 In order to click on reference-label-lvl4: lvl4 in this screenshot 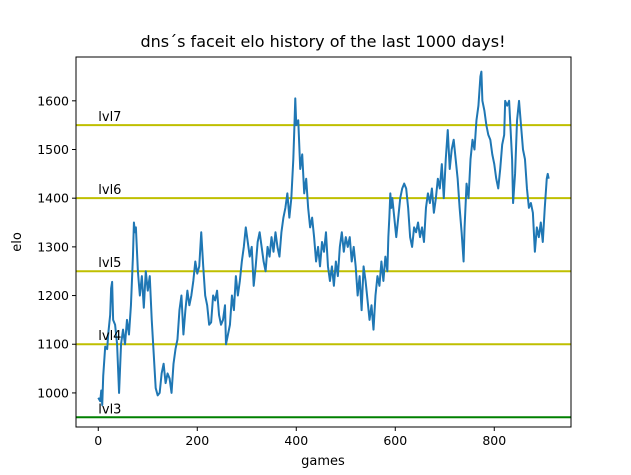, I will do `click(109, 336)`.